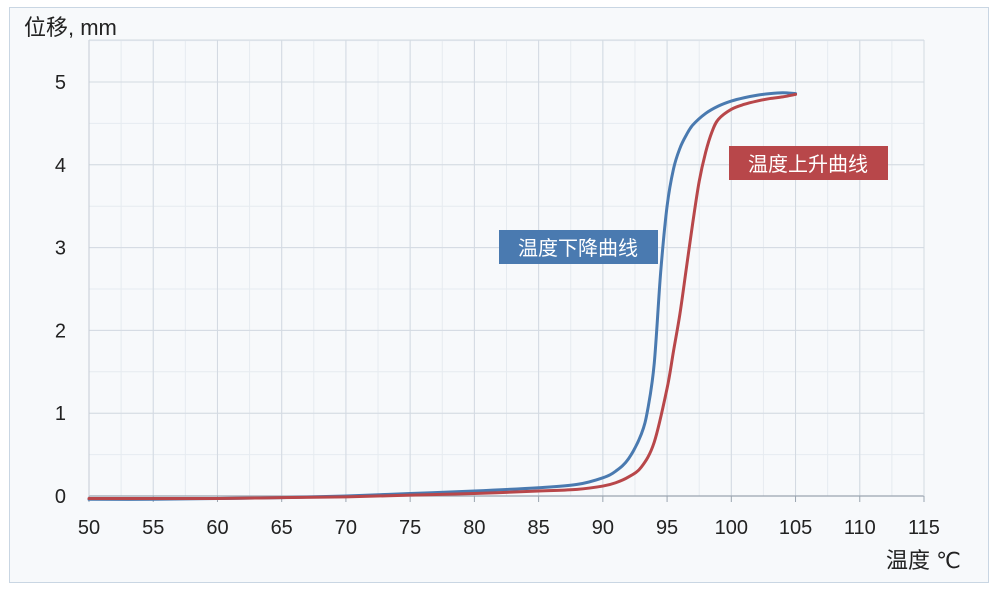  Describe the element at coordinates (410, 528) in the screenshot. I see `x-tick-label: 75` at that location.